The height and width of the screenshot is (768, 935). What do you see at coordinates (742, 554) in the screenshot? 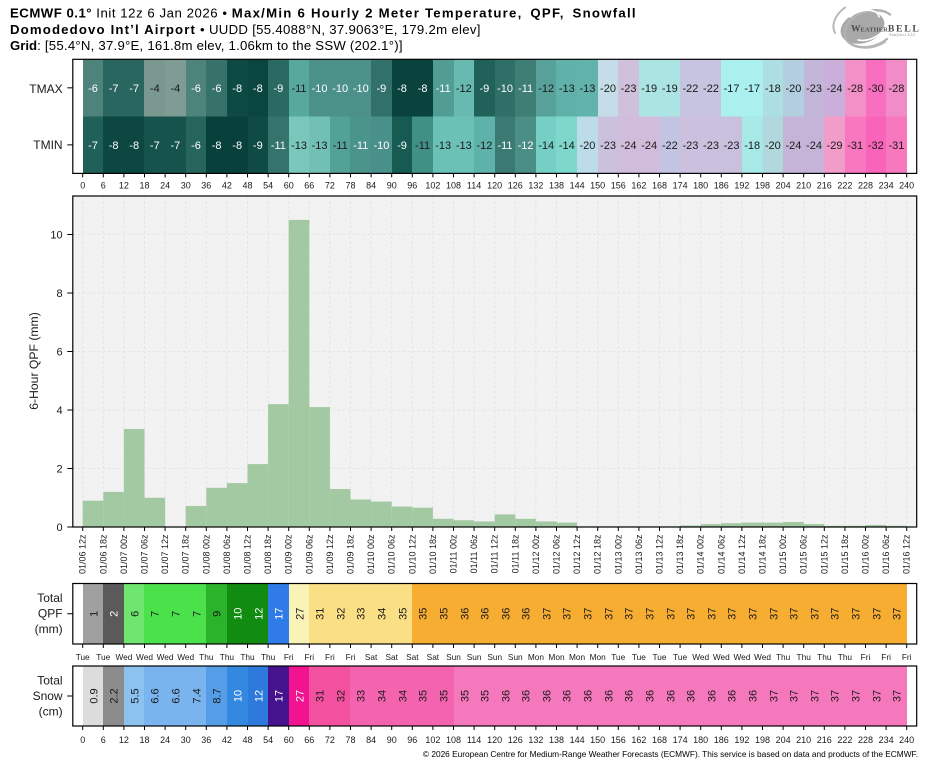
I see `svg-text: 01/14 12z` at bounding box center [742, 554].